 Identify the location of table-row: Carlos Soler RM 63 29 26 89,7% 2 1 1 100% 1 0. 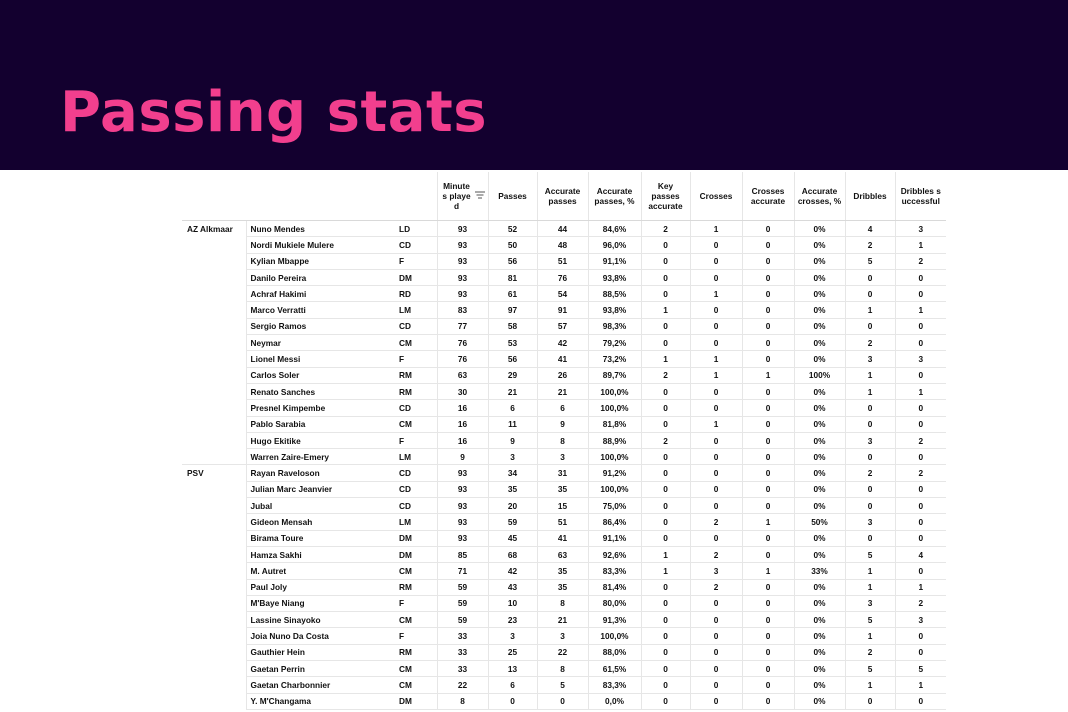
(564, 375).